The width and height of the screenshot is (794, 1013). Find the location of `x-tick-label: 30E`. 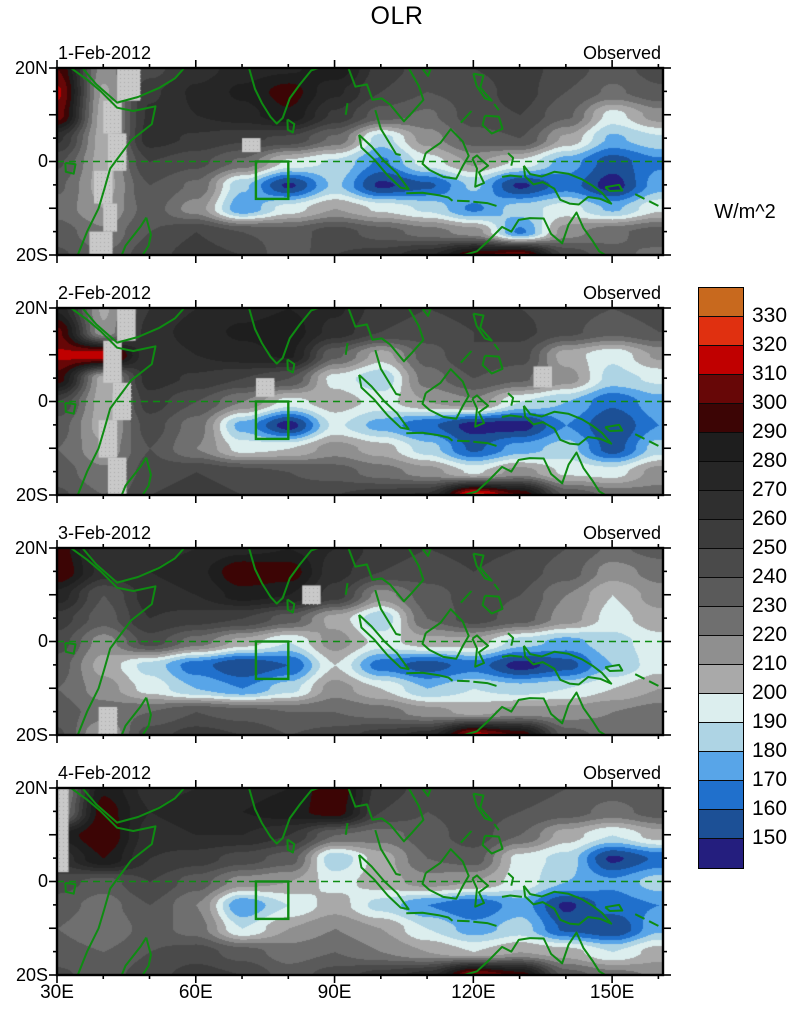

x-tick-label: 30E is located at coordinates (57, 992).